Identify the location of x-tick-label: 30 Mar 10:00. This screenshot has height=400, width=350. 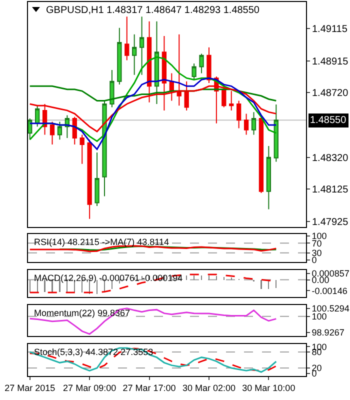
(269, 387).